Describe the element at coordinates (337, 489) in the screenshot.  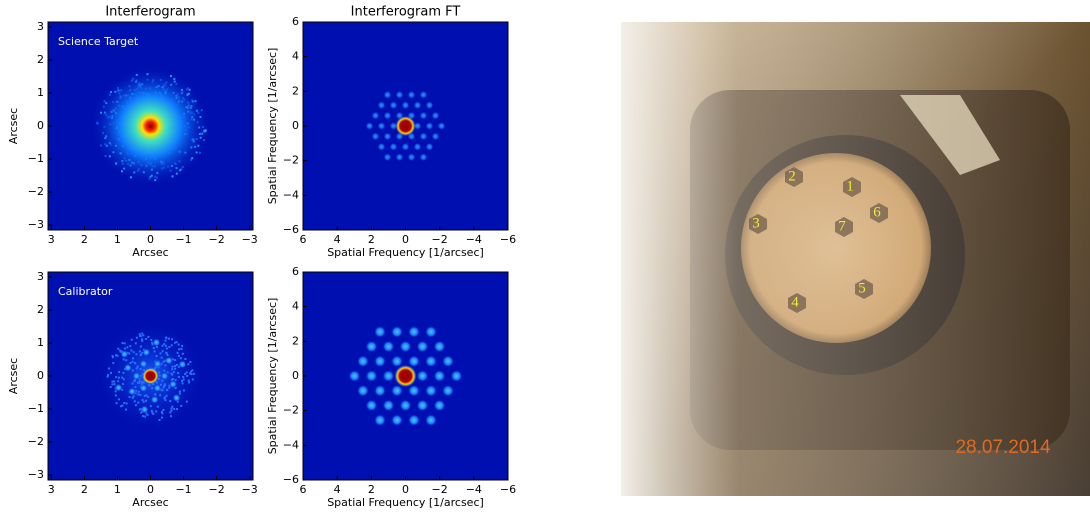
I see `x-tick-label: 4` at that location.